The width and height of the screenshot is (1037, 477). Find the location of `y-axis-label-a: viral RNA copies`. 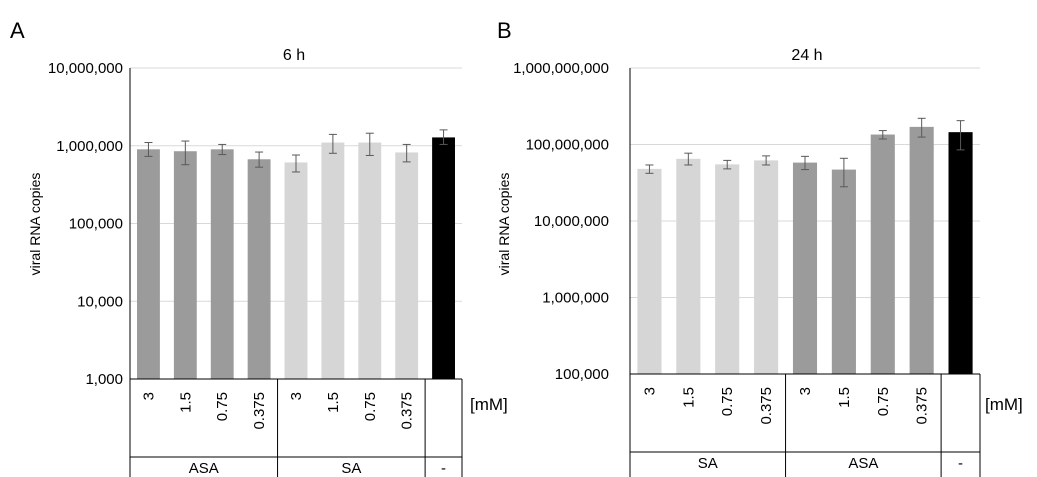

y-axis-label-a: viral RNA copies is located at coordinates (35, 224).